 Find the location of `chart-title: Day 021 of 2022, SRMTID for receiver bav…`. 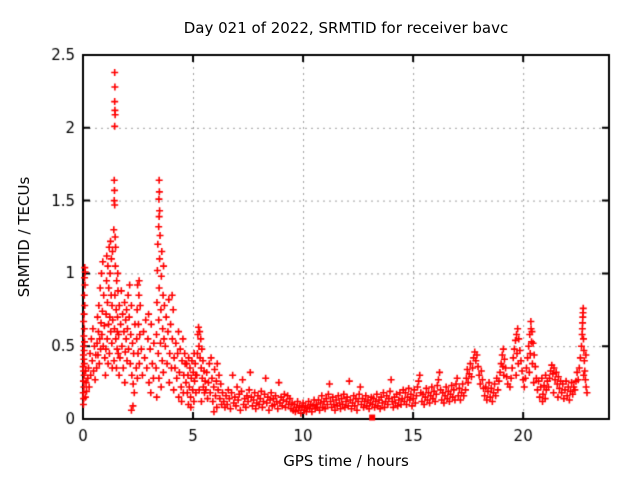

chart-title: Day 021 of 2022, SRMTID for receiver bav… is located at coordinates (346, 28).